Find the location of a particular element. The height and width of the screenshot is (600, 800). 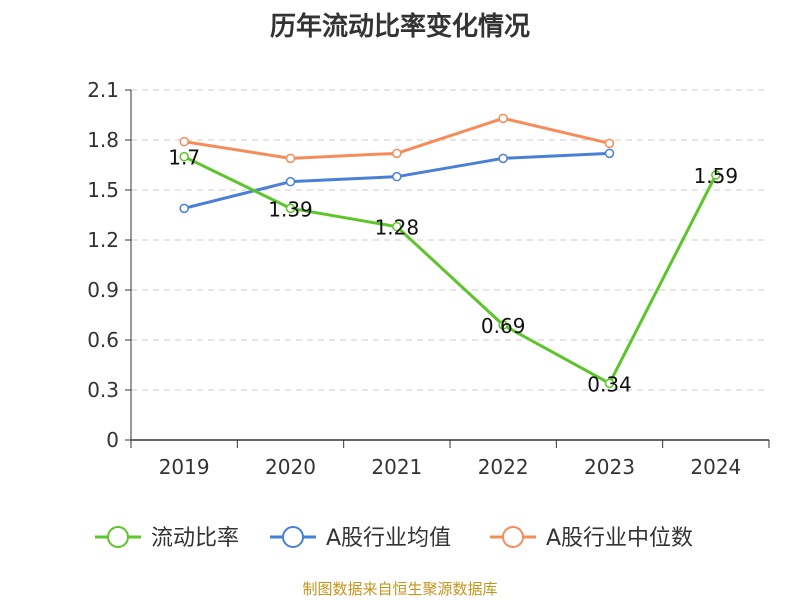

legend-label: A股行业均值 is located at coordinates (388, 538).